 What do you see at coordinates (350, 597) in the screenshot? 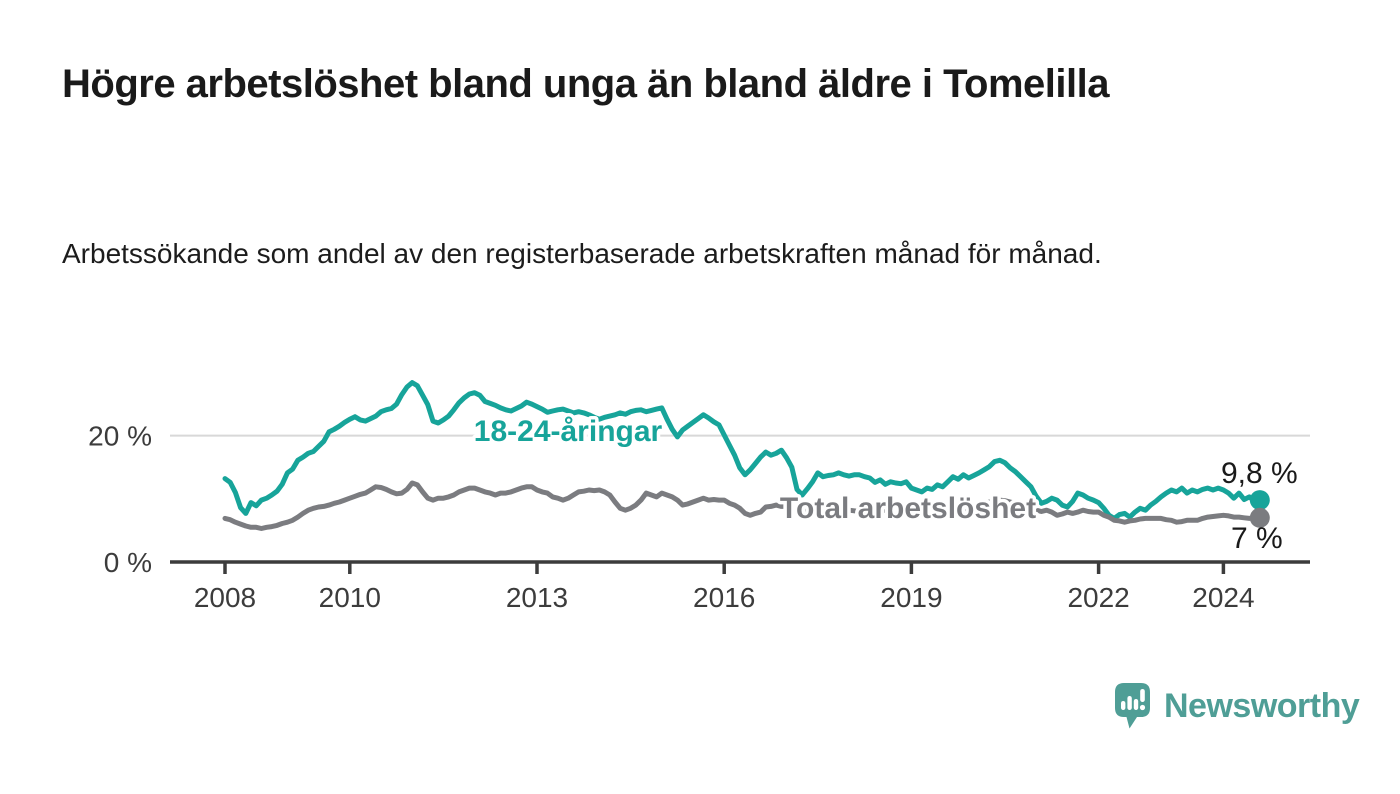
I see `x-axis-tick-label: 2010` at bounding box center [350, 597].